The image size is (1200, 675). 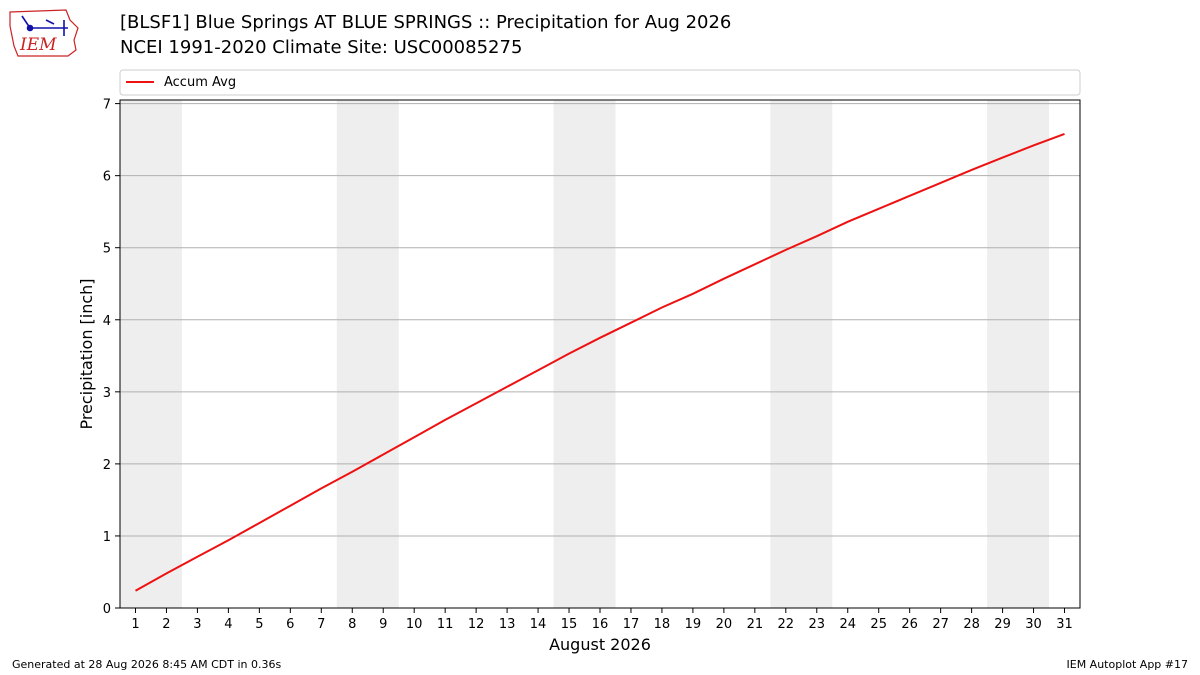 What do you see at coordinates (817, 624) in the screenshot?
I see `x-tick-label: 23` at bounding box center [817, 624].